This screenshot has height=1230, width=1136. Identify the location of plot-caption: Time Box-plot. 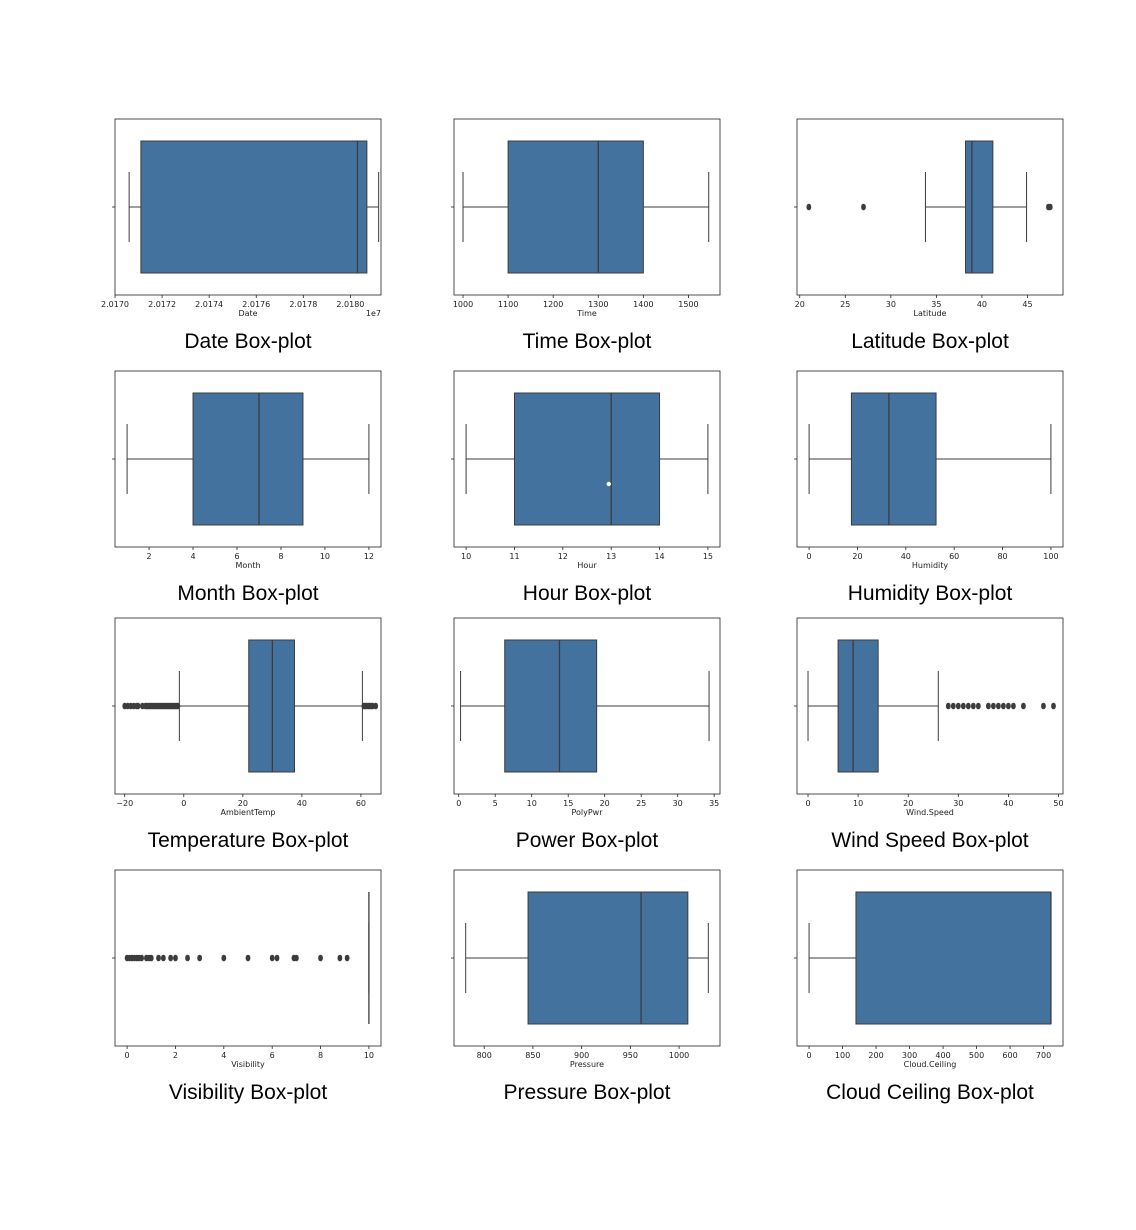
(587, 341).